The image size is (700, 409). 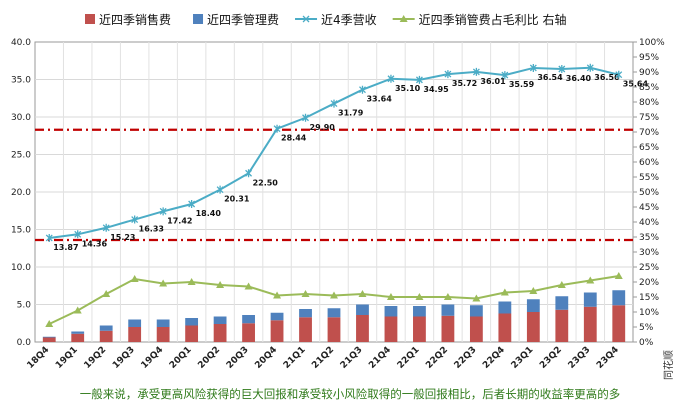 I want to click on revenue-data-label: 18.40, so click(x=209, y=213).